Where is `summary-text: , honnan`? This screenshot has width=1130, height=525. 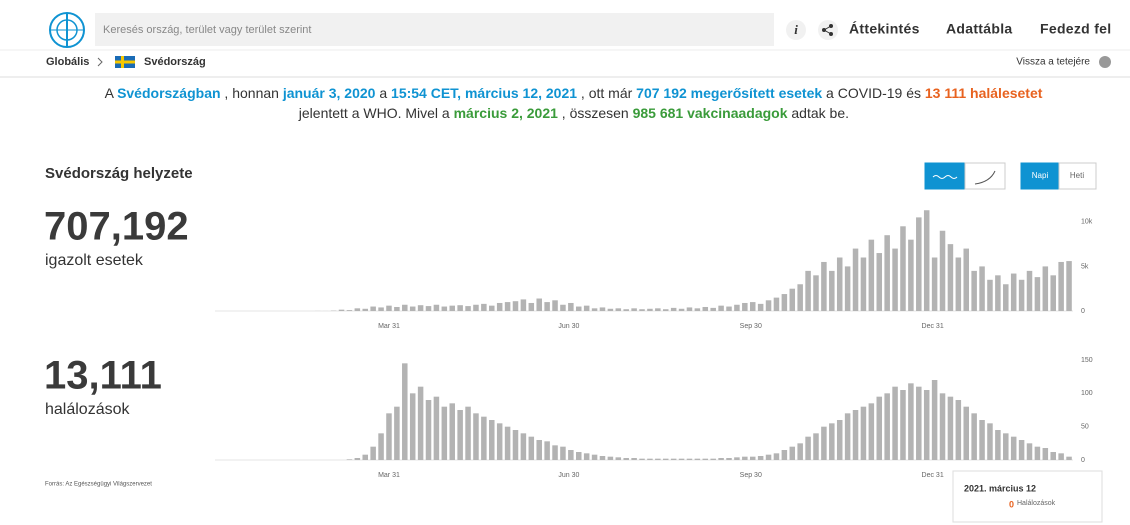
summary-text: , honnan is located at coordinates (252, 93).